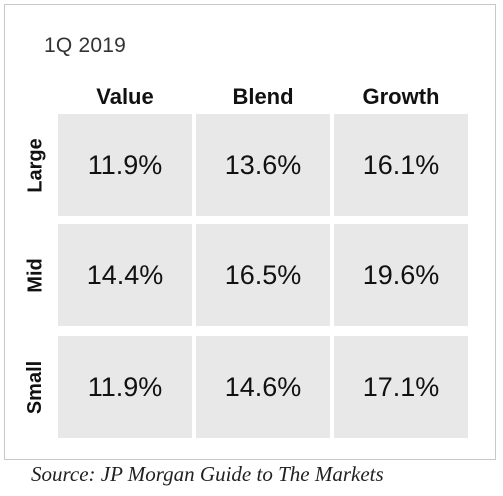 The image size is (503, 496). What do you see at coordinates (125, 96) in the screenshot?
I see `column-header-value: Value` at bounding box center [125, 96].